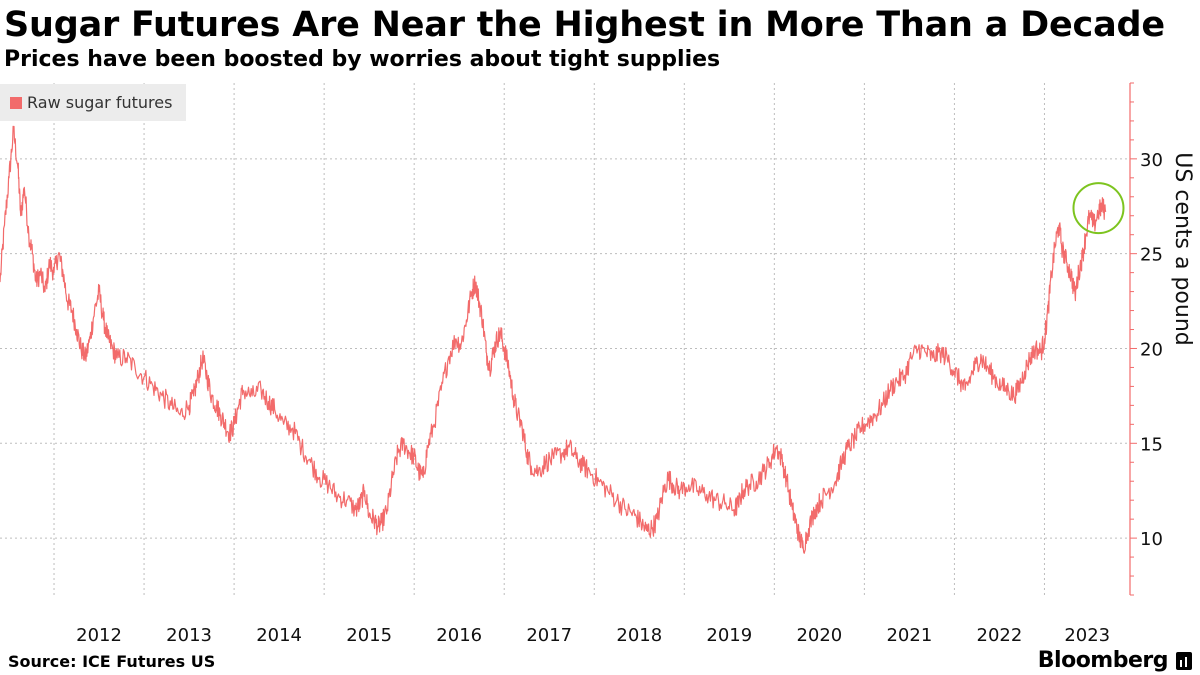 This screenshot has width=1200, height=675. Describe the element at coordinates (1087, 635) in the screenshot. I see `x-tick-label: 2023` at that location.